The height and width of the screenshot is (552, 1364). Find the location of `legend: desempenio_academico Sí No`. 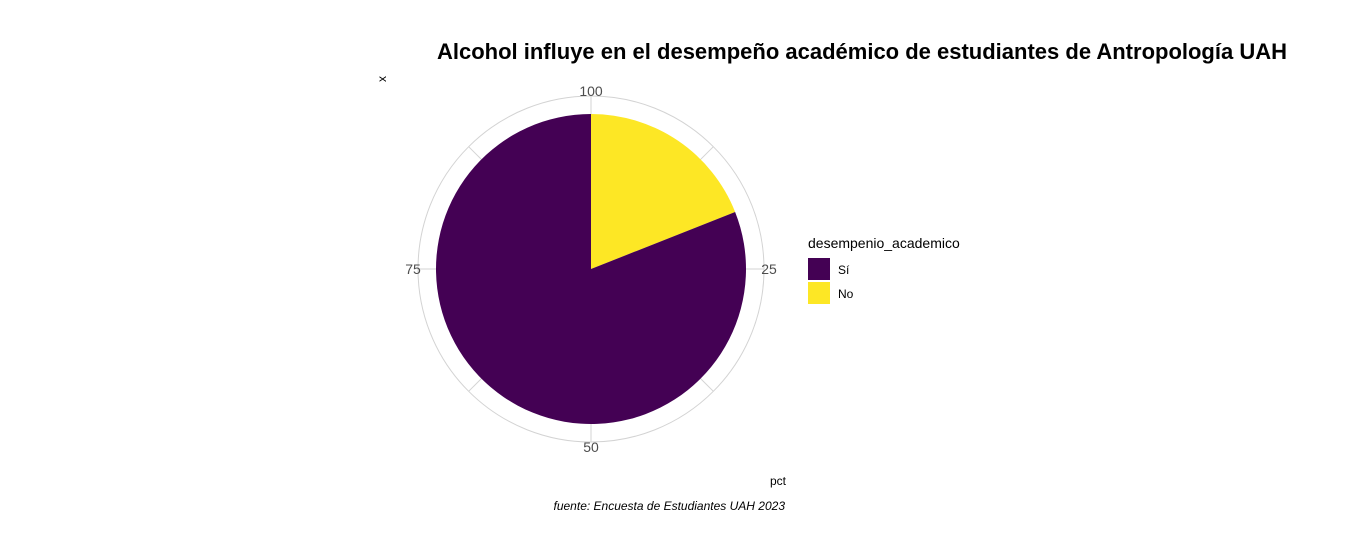

legend: desempenio_academico Sí No is located at coordinates (884, 269).